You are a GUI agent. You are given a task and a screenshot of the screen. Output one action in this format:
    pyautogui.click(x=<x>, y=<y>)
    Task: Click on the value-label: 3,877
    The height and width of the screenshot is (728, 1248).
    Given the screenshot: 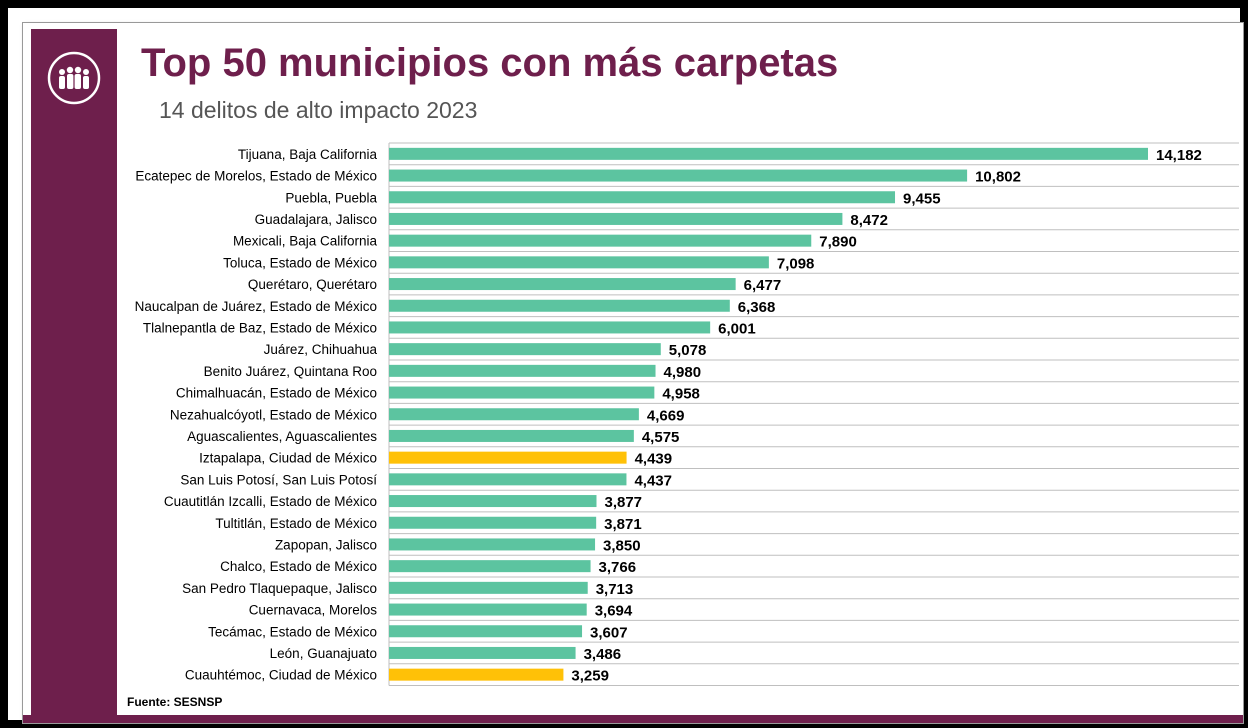 What is the action you would take?
    pyautogui.click(x=623, y=502)
    